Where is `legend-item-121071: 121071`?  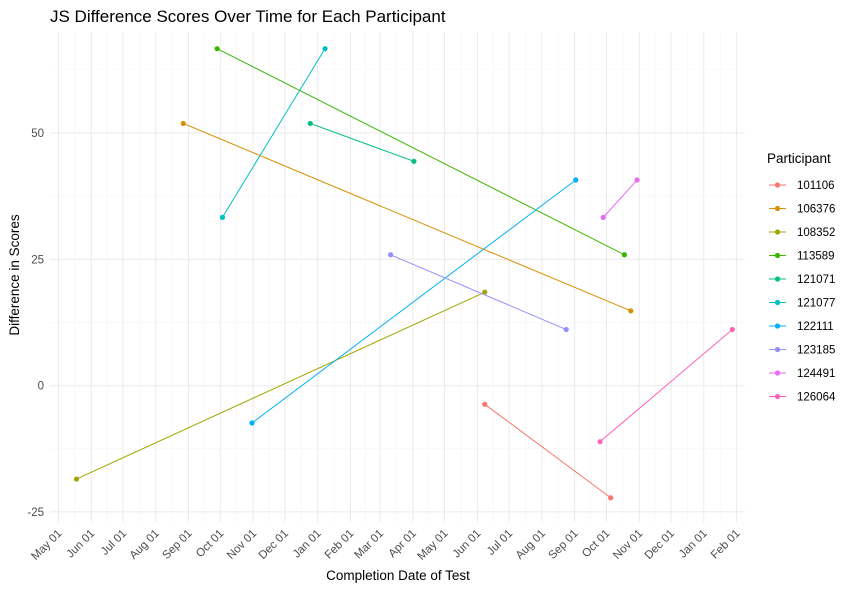 legend-item-121071: 121071 is located at coordinates (802, 280).